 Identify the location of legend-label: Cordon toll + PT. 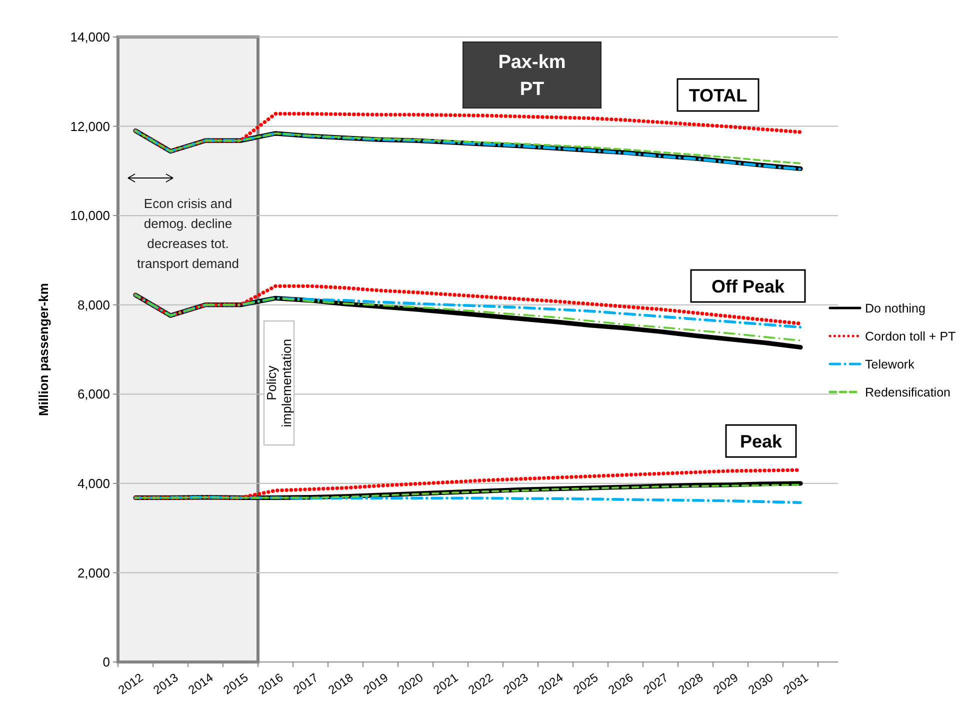
(910, 336).